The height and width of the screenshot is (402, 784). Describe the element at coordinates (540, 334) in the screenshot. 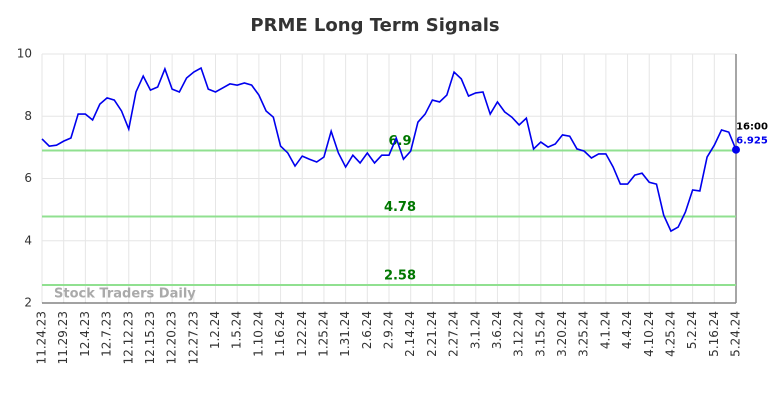

I see `x-tick-label: 3.15.24` at that location.